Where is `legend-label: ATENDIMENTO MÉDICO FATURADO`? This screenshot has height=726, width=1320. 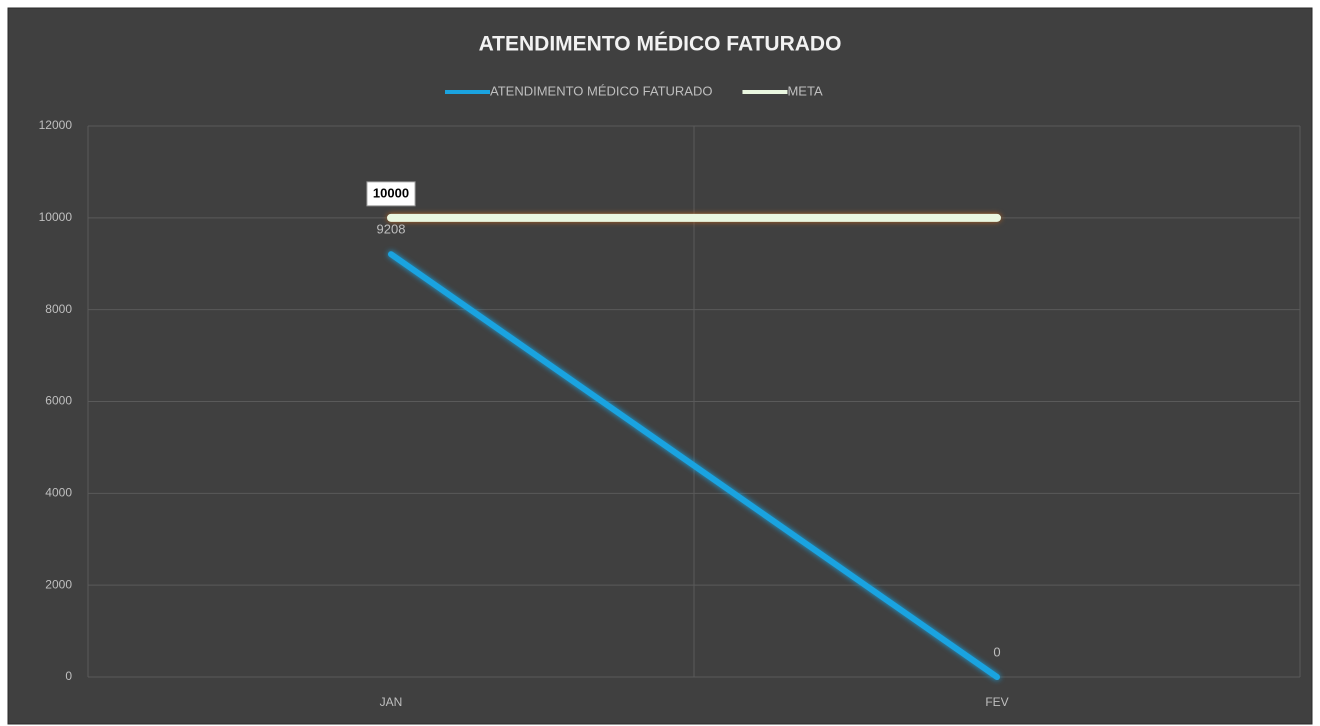
legend-label: ATENDIMENTO MÉDICO FATURADO is located at coordinates (601, 90).